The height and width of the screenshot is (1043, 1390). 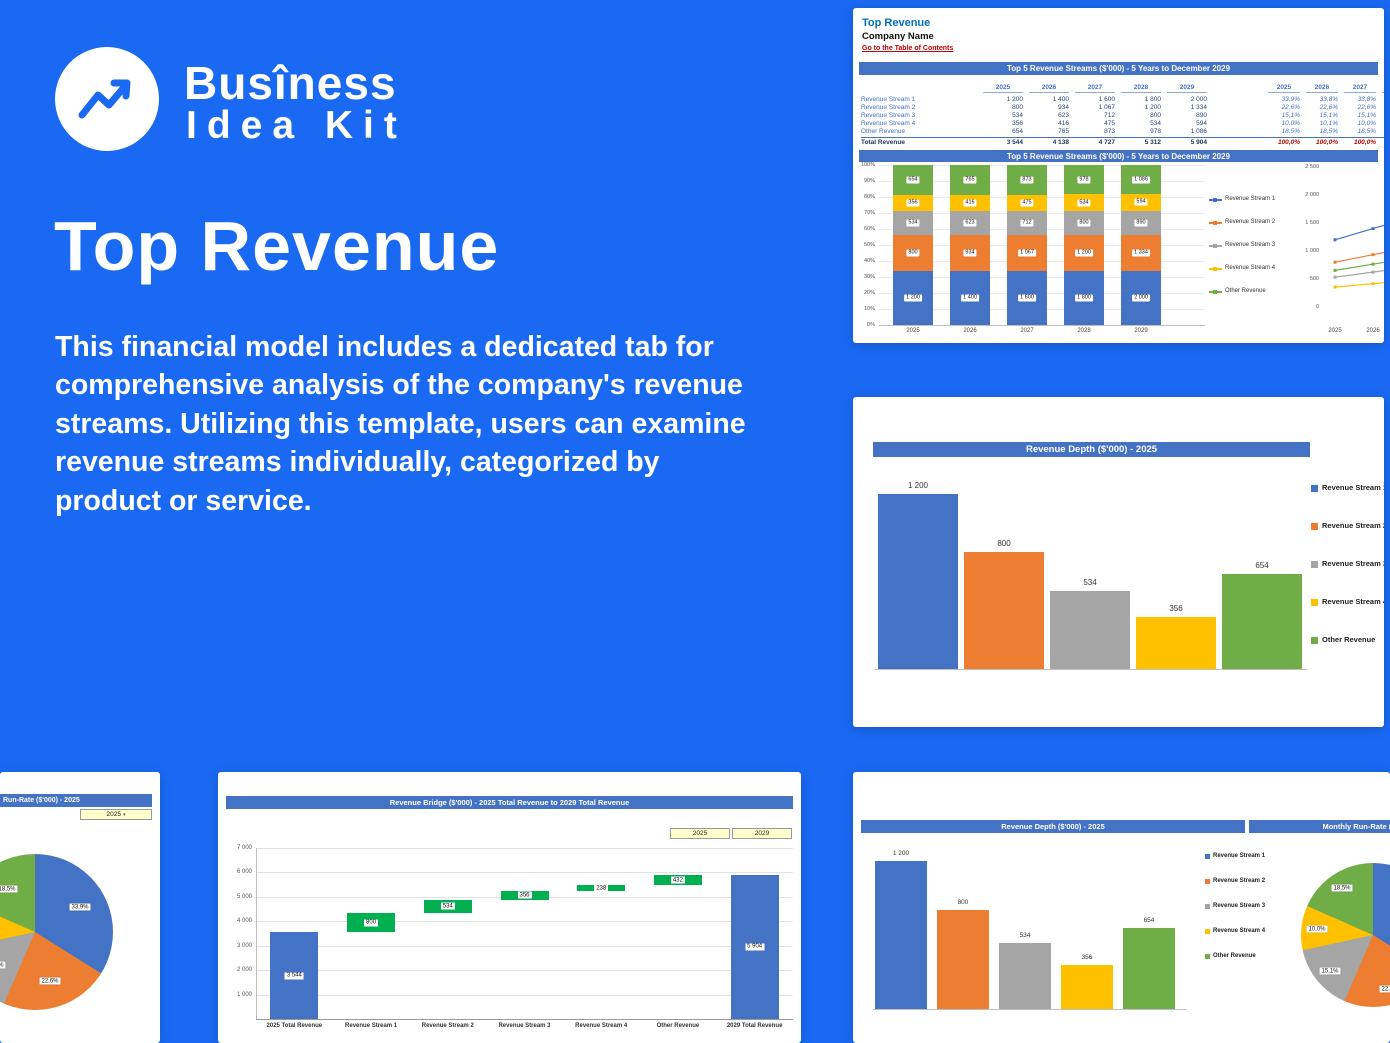 I want to click on stacked-segment-label: 2 000, so click(x=1141, y=298).